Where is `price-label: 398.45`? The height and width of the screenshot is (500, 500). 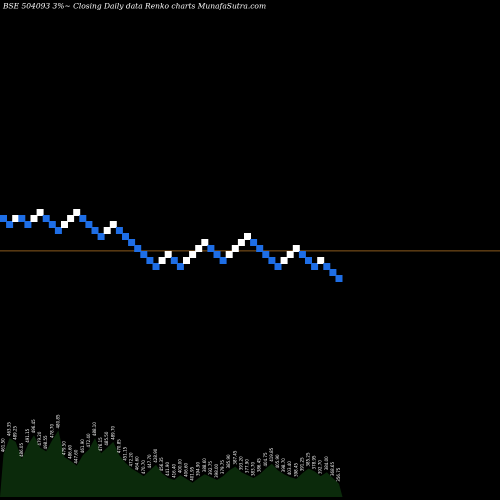
price-label: 398.45 is located at coordinates (295, 469).